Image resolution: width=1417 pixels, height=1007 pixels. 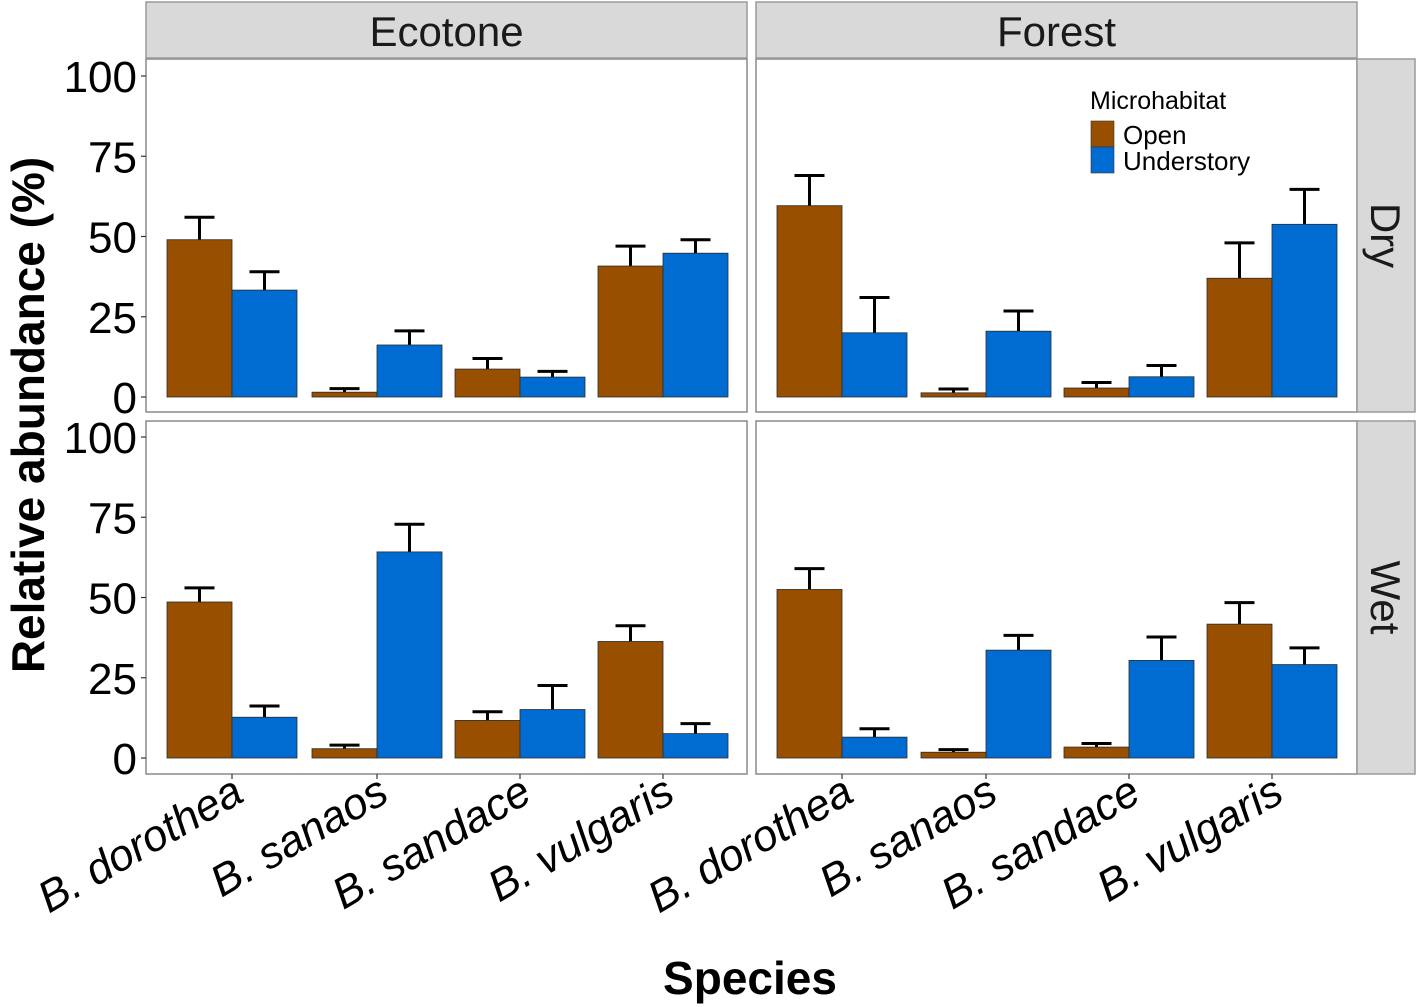 I want to click on legend-title: Microhabitat, so click(x=1158, y=101).